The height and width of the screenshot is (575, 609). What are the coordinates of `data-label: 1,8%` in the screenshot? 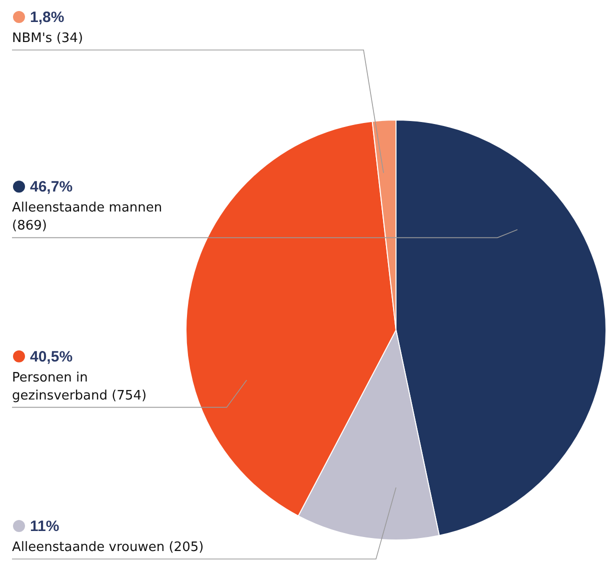 It's located at (47, 17).